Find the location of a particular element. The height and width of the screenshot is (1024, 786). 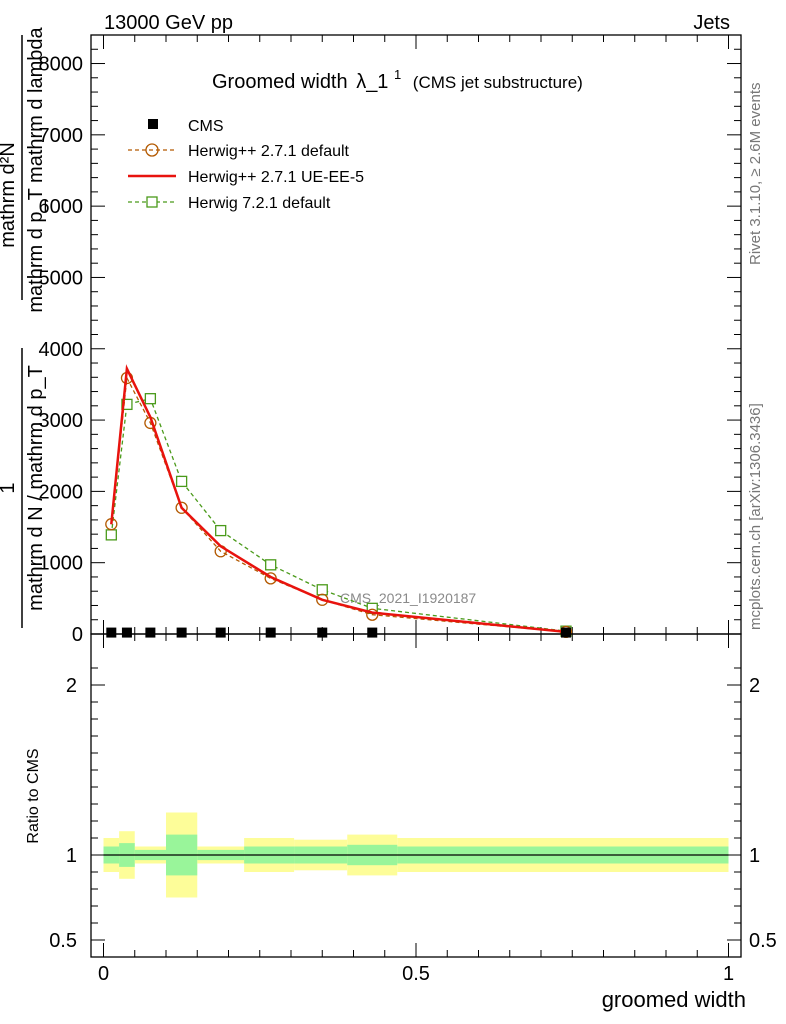

x-tick-label: 0.5 is located at coordinates (416, 974).